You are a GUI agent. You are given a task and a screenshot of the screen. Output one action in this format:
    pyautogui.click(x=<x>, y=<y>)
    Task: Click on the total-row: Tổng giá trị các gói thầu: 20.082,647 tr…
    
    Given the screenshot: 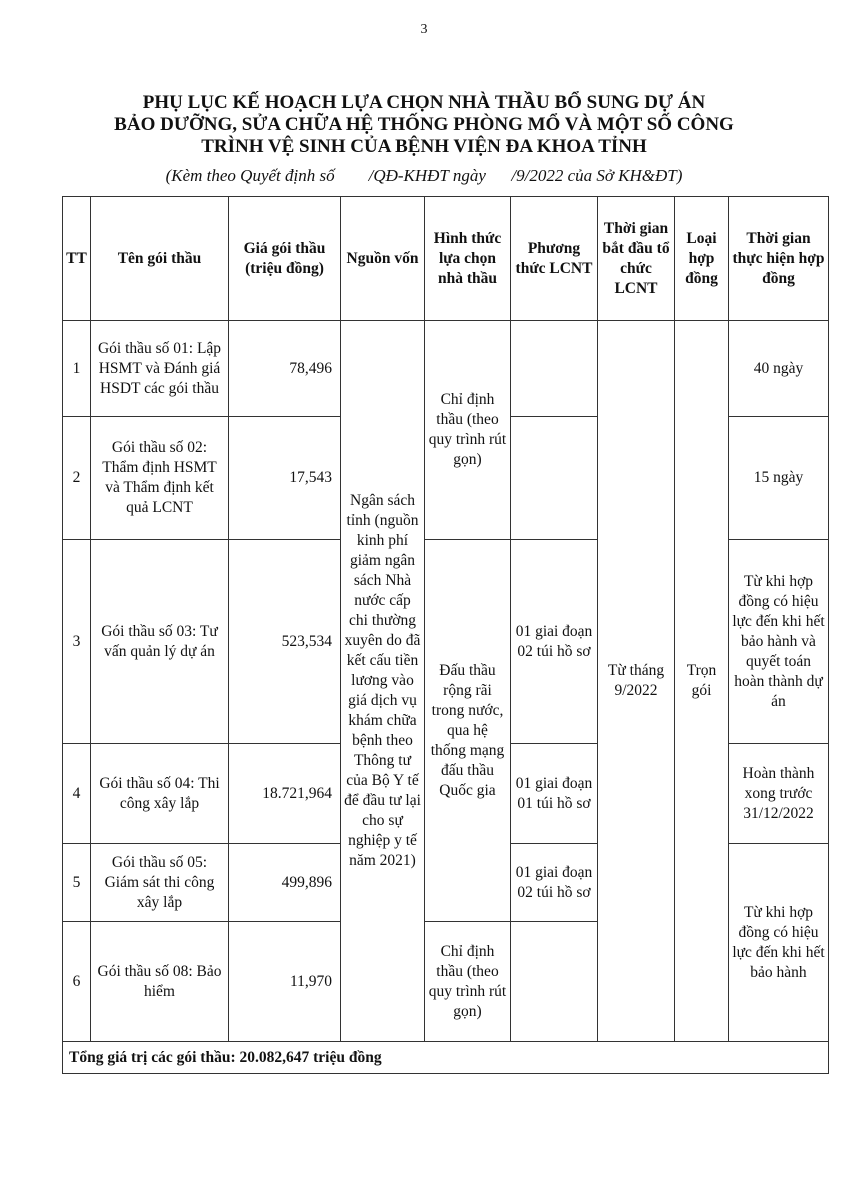 What is the action you would take?
    pyautogui.click(x=445, y=1057)
    